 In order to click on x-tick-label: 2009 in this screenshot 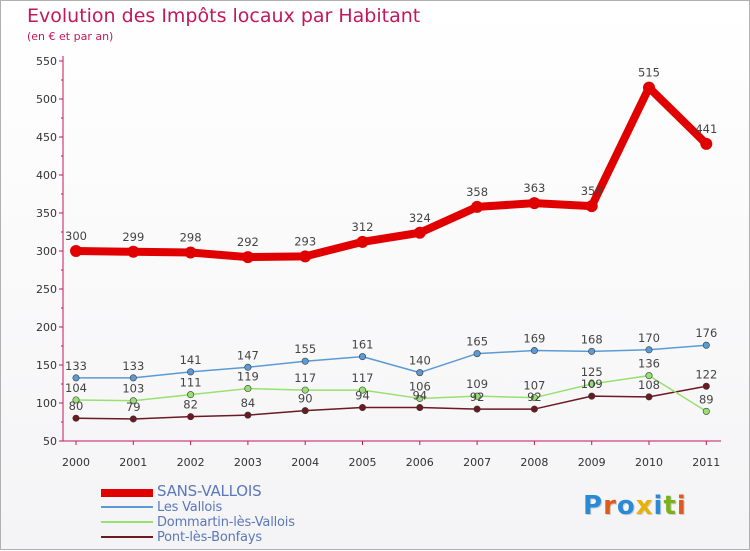, I will do `click(592, 462)`.